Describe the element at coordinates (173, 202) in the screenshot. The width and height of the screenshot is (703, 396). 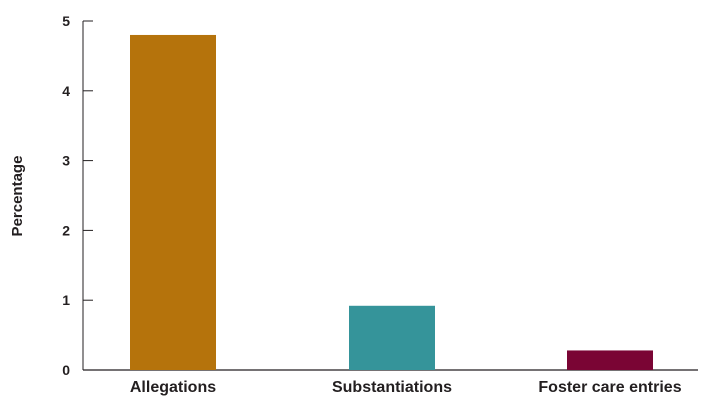
I see `bar-allegations` at that location.